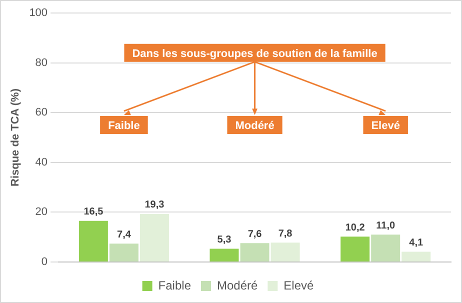 This screenshot has height=303, width=462. Describe the element at coordinates (124, 234) in the screenshot. I see `data-label: 7,4` at that location.